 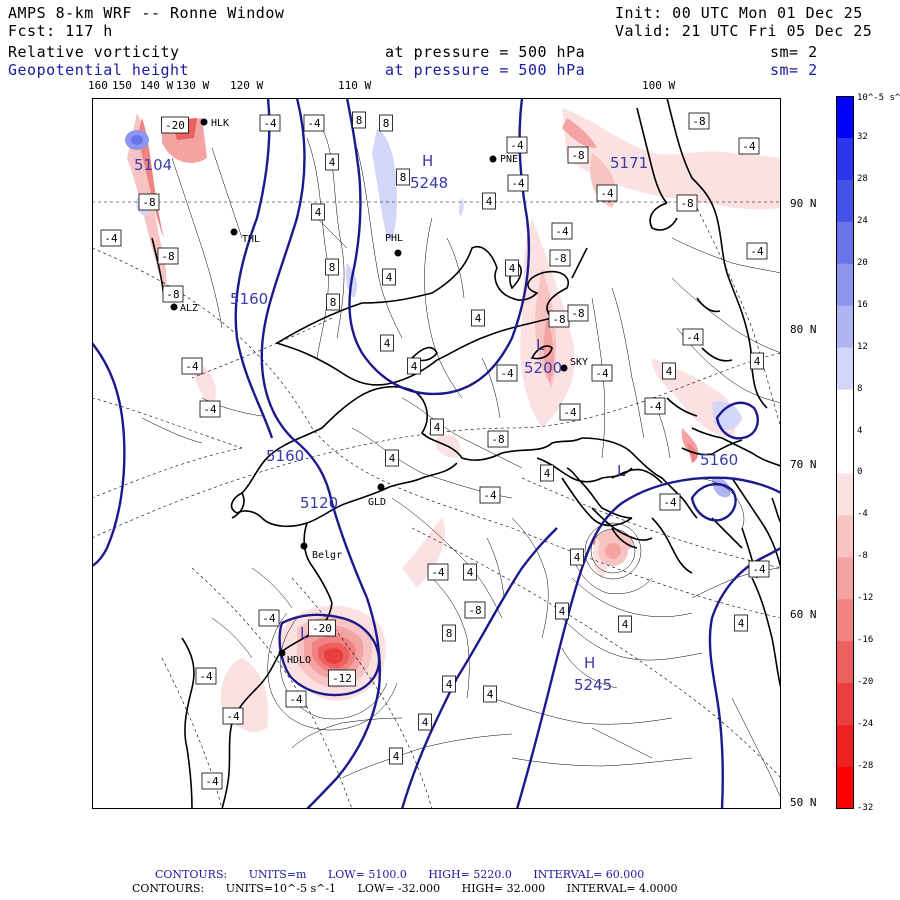 I want to click on colorbar-tick-label: 32, so click(x=862, y=136).